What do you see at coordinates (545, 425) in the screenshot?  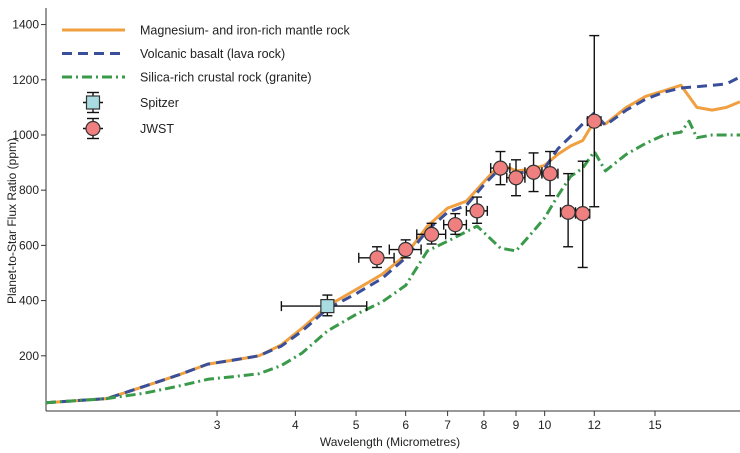 I see `x-tick-label: 10` at bounding box center [545, 425].